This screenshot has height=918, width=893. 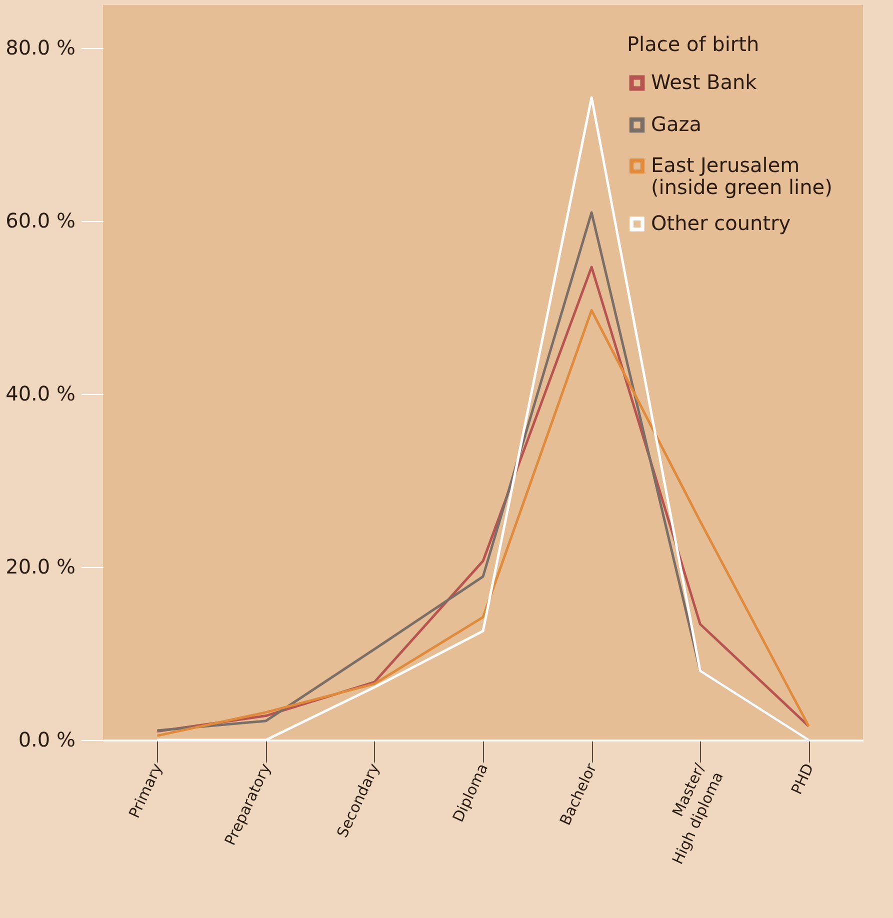 What do you see at coordinates (741, 176) in the screenshot?
I see `legend-label: East Jerusalem (inside green line)` at bounding box center [741, 176].